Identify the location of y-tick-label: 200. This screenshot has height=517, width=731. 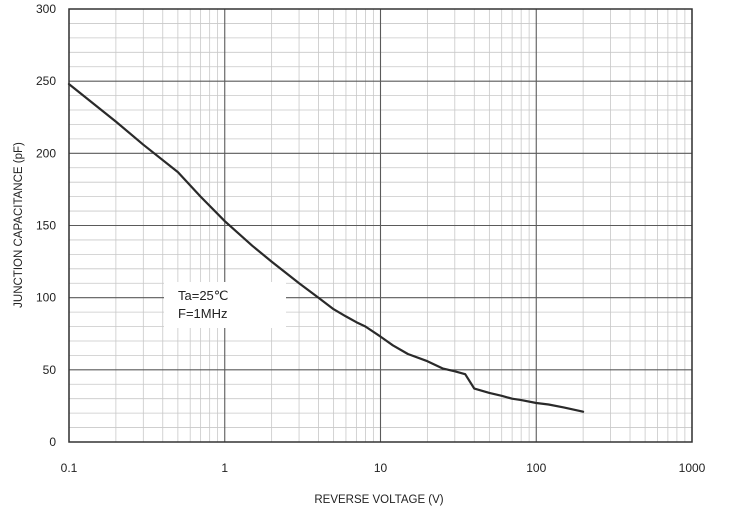
(46, 153).